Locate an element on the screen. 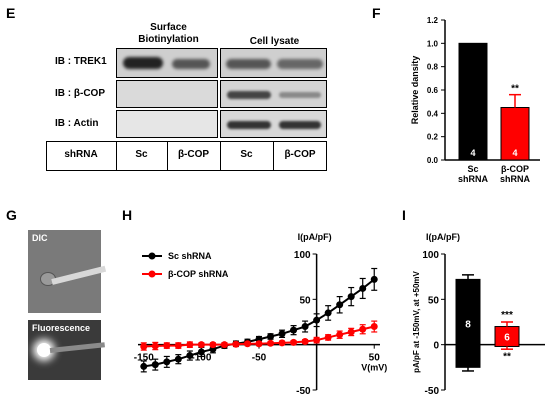 The image size is (550, 401). row-label-trek1: IB : TREK1 is located at coordinates (81, 61).